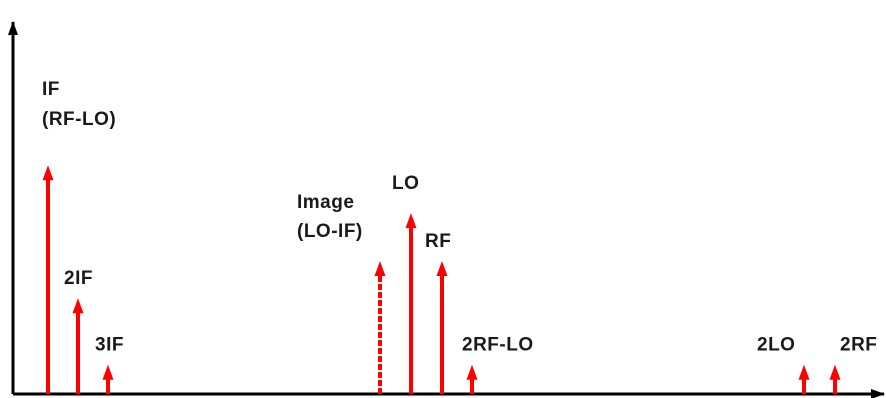 The image size is (886, 398). I want to click on spectral-label-line: (LO-IF), so click(330, 231).